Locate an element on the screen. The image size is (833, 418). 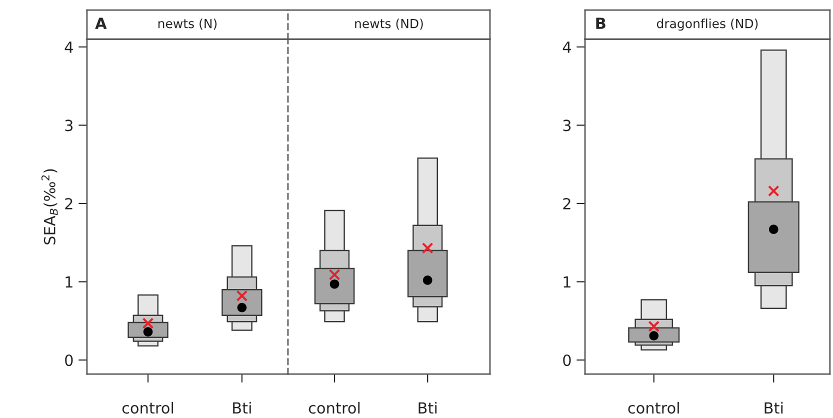
text: A is located at coordinates (101, 23).